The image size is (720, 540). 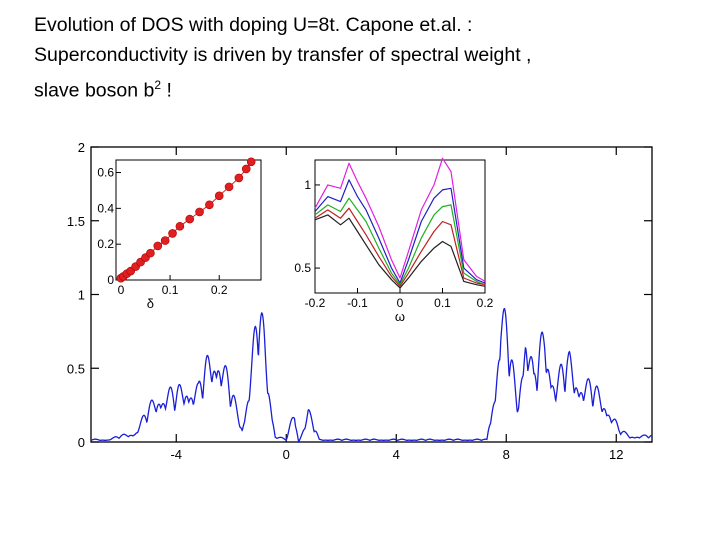 I want to click on inset2-x-tick-label: -0.2, so click(x=315, y=303).